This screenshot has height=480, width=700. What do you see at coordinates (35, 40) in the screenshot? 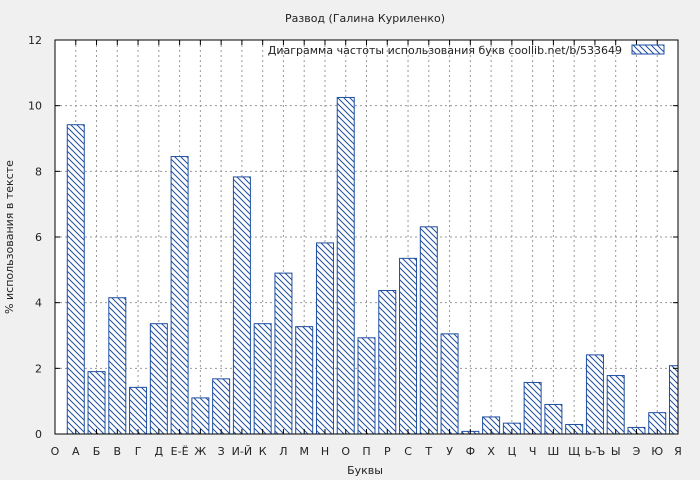
I see `y-tick-label: 12` at bounding box center [35, 40].